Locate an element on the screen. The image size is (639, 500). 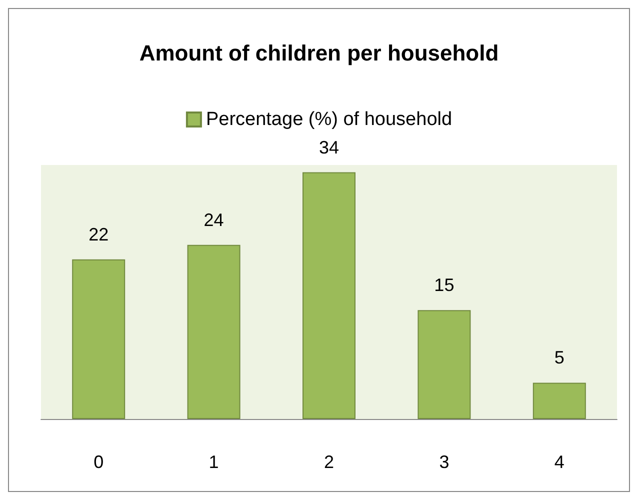
data-label: 15 is located at coordinates (444, 285).